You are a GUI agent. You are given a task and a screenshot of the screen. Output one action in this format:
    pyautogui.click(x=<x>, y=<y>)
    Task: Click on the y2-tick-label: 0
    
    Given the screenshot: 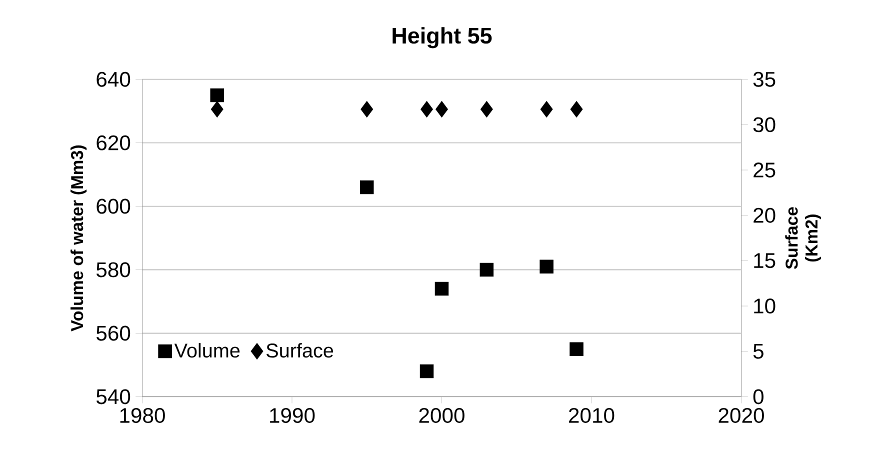 What is the action you would take?
    pyautogui.click(x=758, y=396)
    